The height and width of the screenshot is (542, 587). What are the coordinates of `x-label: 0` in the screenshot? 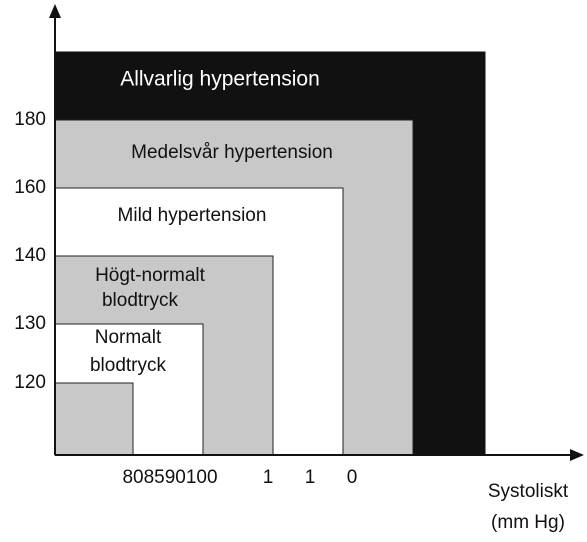 It's located at (352, 477).